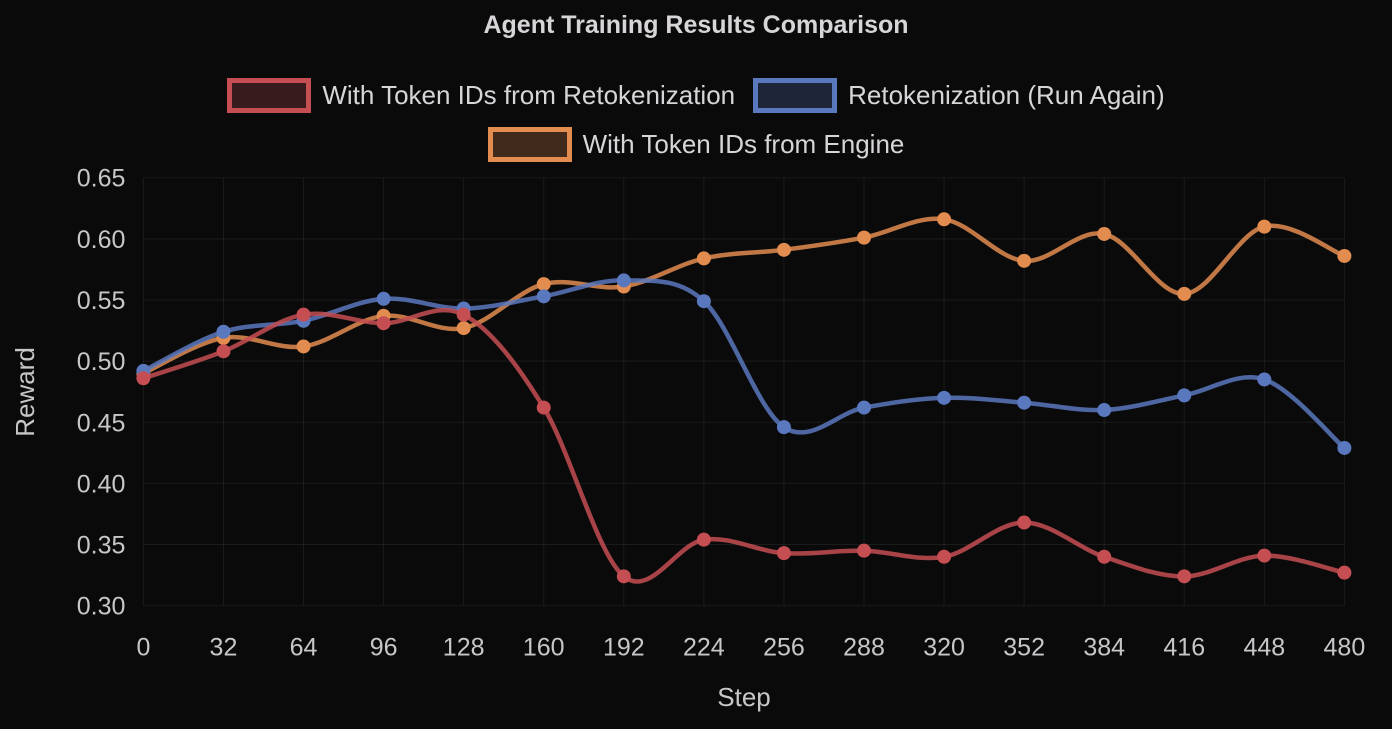 This screenshot has height=729, width=1392. Describe the element at coordinates (1024, 648) in the screenshot. I see `x-tick-label: 352` at that location.